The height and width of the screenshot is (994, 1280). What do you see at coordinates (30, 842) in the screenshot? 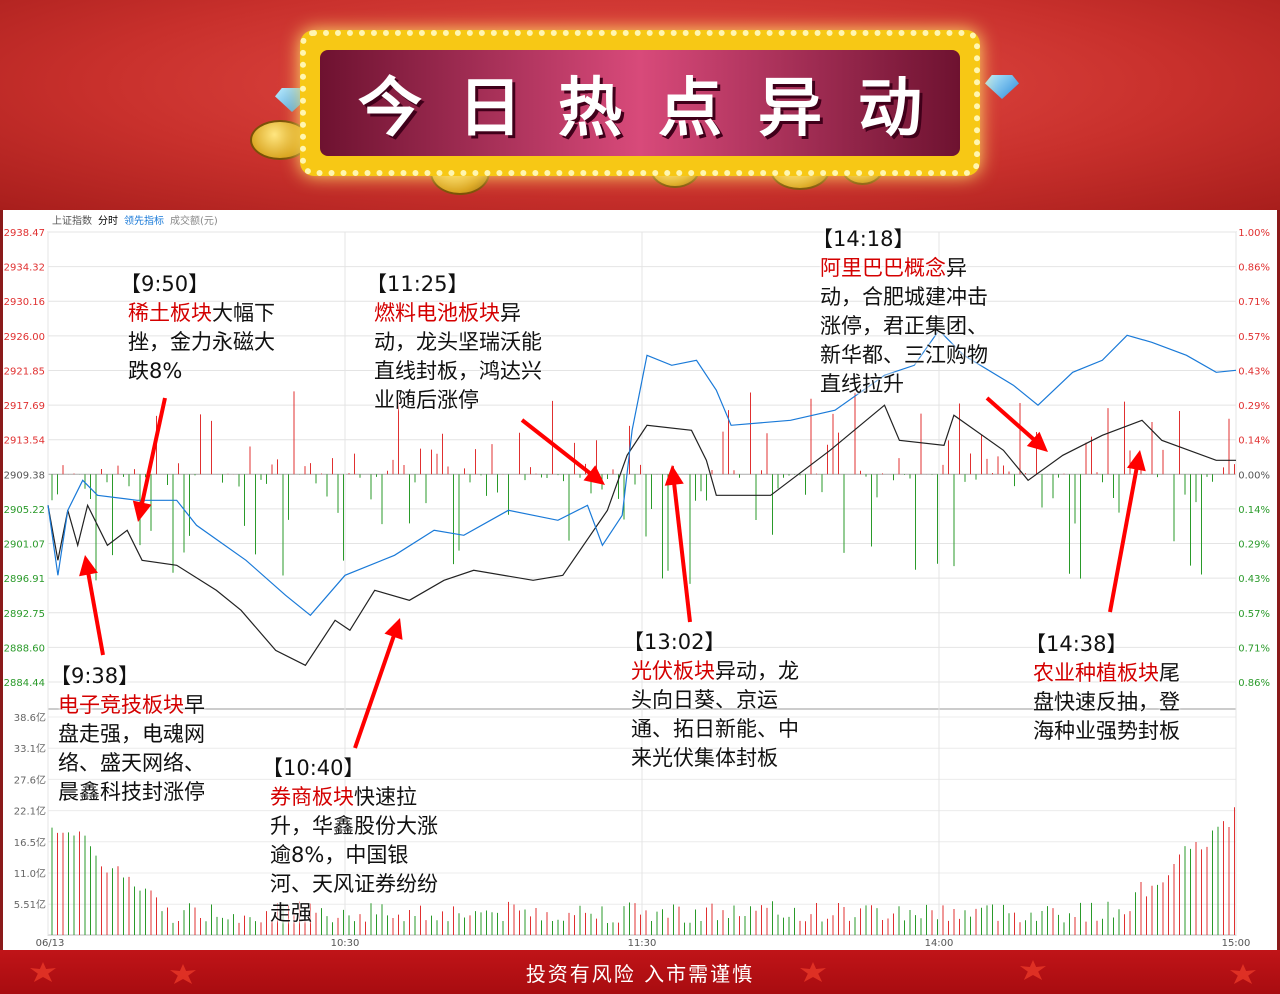
I see `volume-tick-label: 16.5亿` at bounding box center [30, 842].